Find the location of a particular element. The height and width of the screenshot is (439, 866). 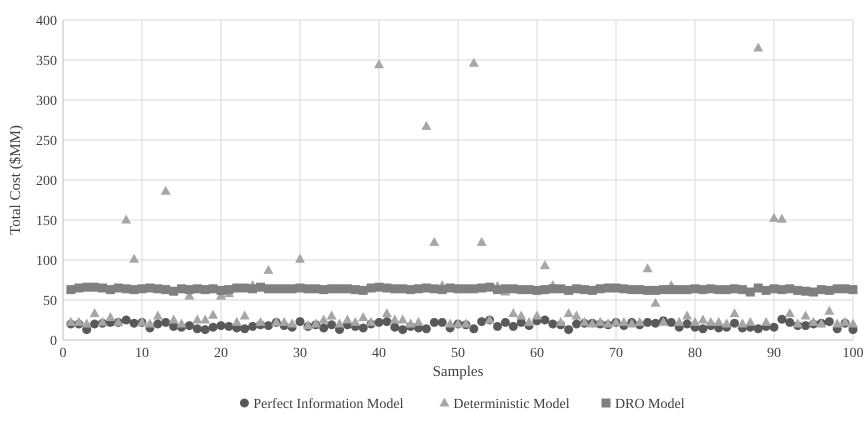

x-axis-title: Samples is located at coordinates (458, 372).